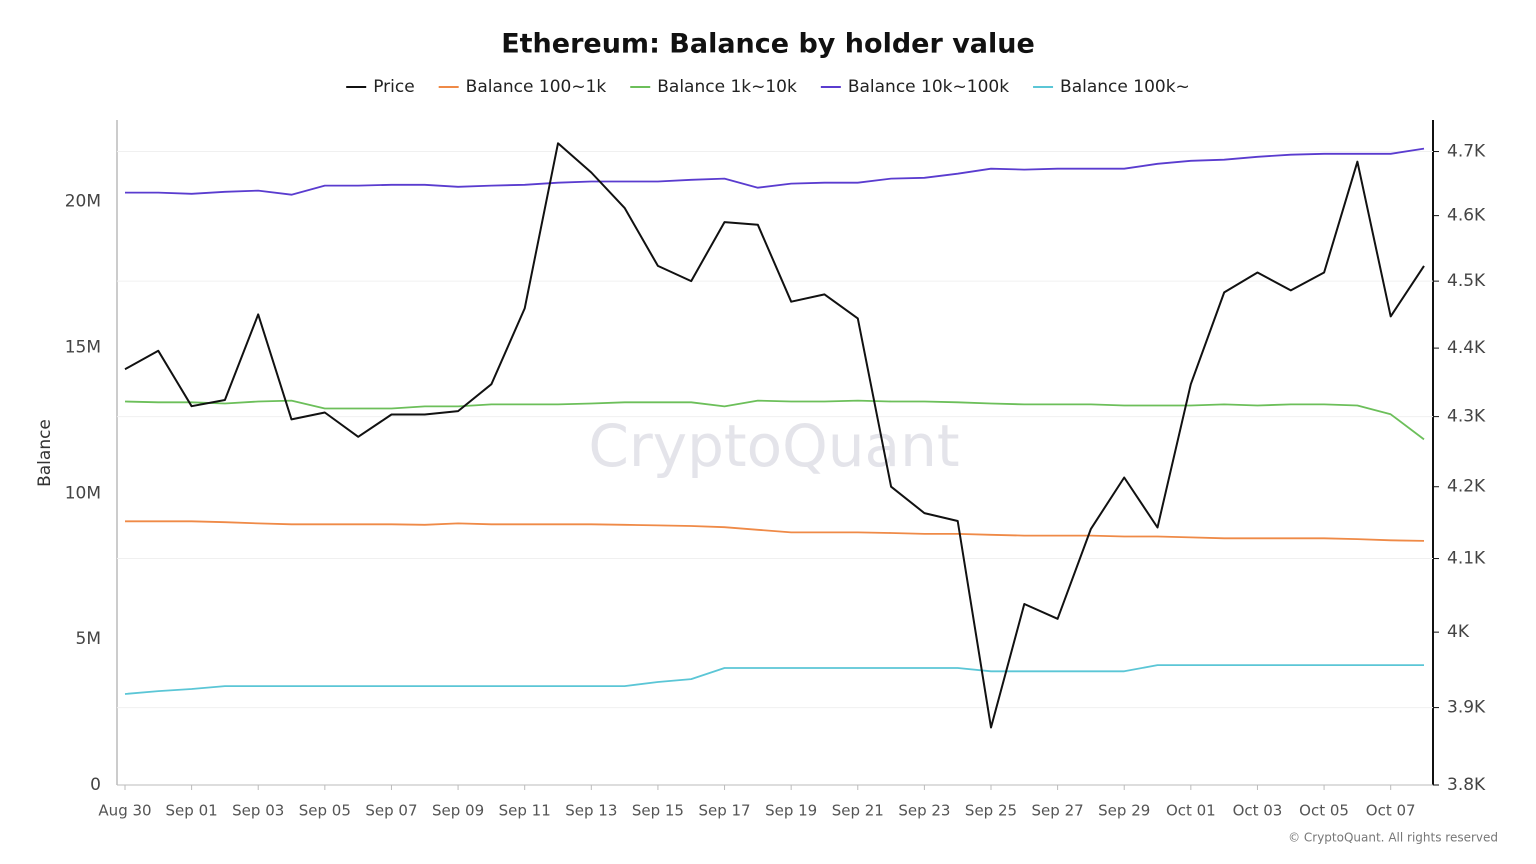 Image resolution: width=1536 pixels, height=864 pixels. Describe the element at coordinates (45, 453) in the screenshot. I see `y-axis-label: Balance` at that location.